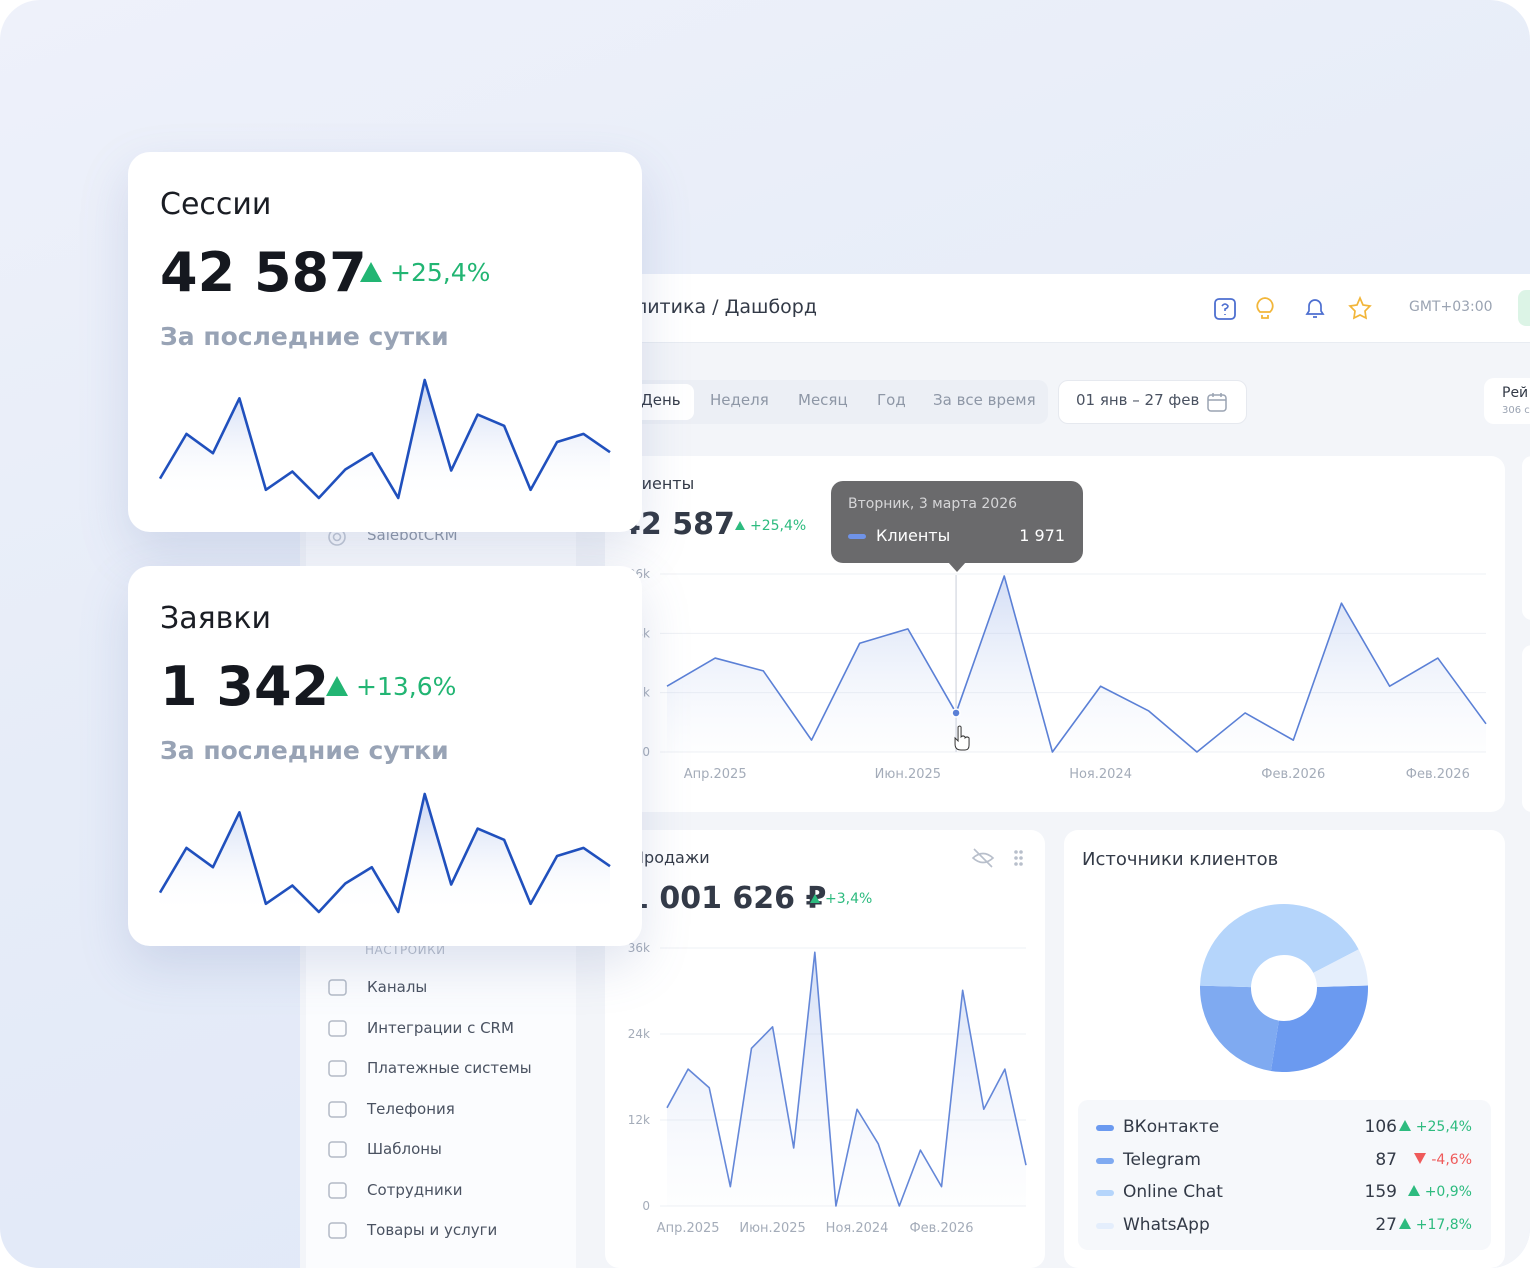 This screenshot has height=1268, width=1530. I want to click on help-glyph, so click(1225, 309).